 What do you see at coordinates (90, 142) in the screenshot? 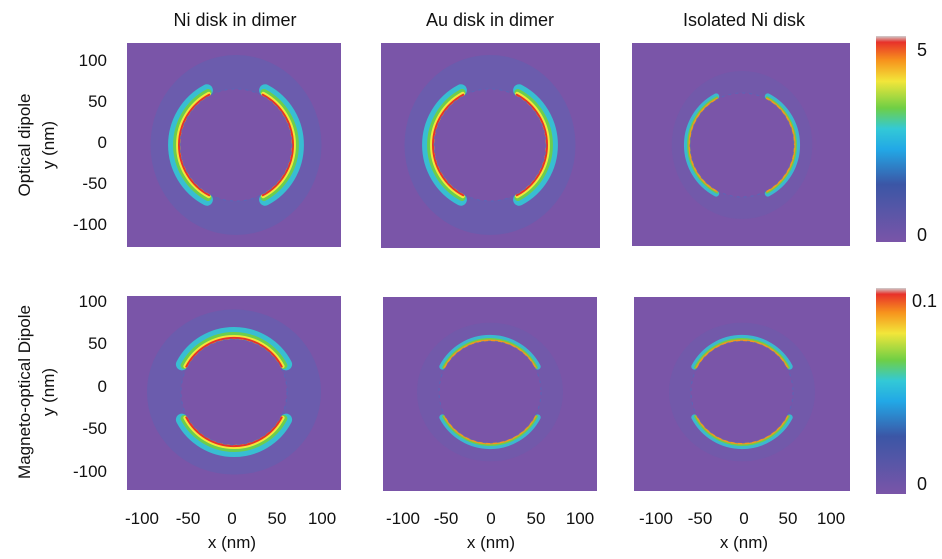
I see `y-ticks-top: 100 50 0 -50 -100` at bounding box center [90, 142].